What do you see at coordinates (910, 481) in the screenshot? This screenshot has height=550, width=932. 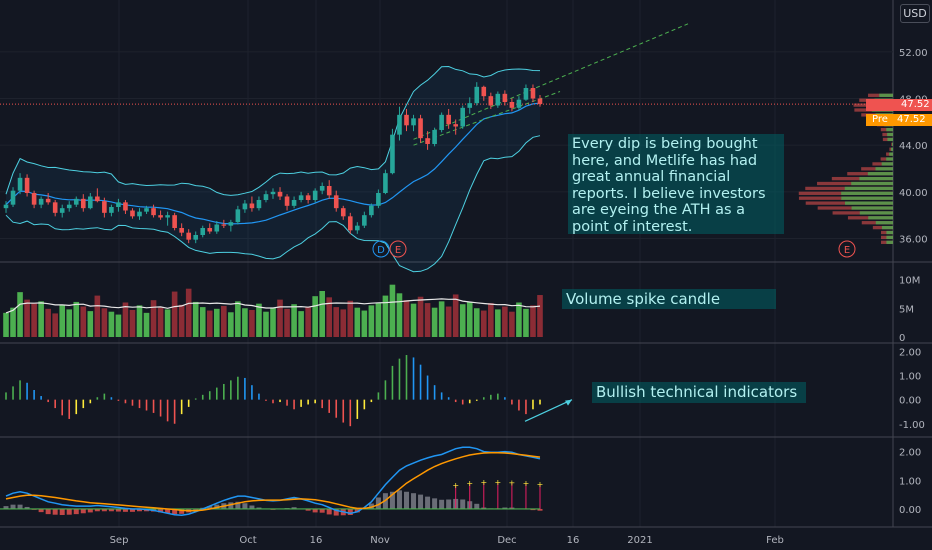 I see `oscillator-tick-label: 1.00` at bounding box center [910, 481].